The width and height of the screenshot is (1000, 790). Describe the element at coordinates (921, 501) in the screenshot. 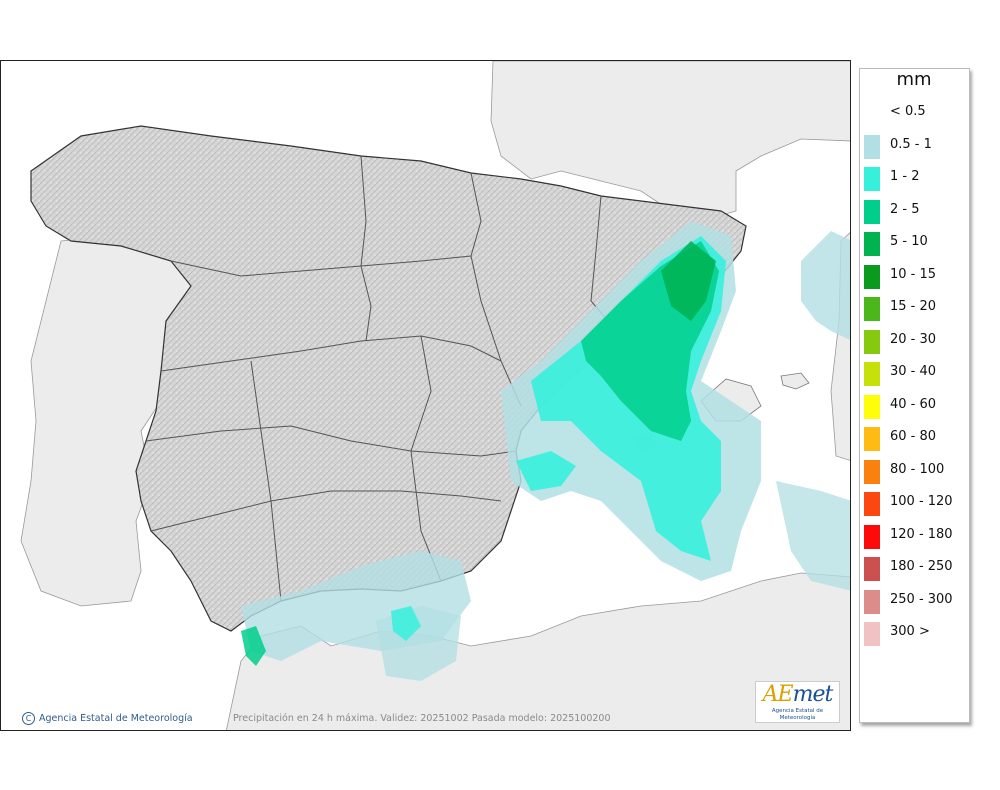

I see `legend-label: 100 - 120` at that location.